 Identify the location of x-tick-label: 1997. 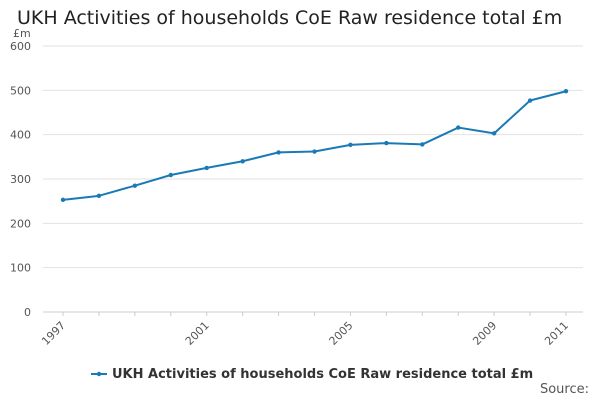
(53, 333).